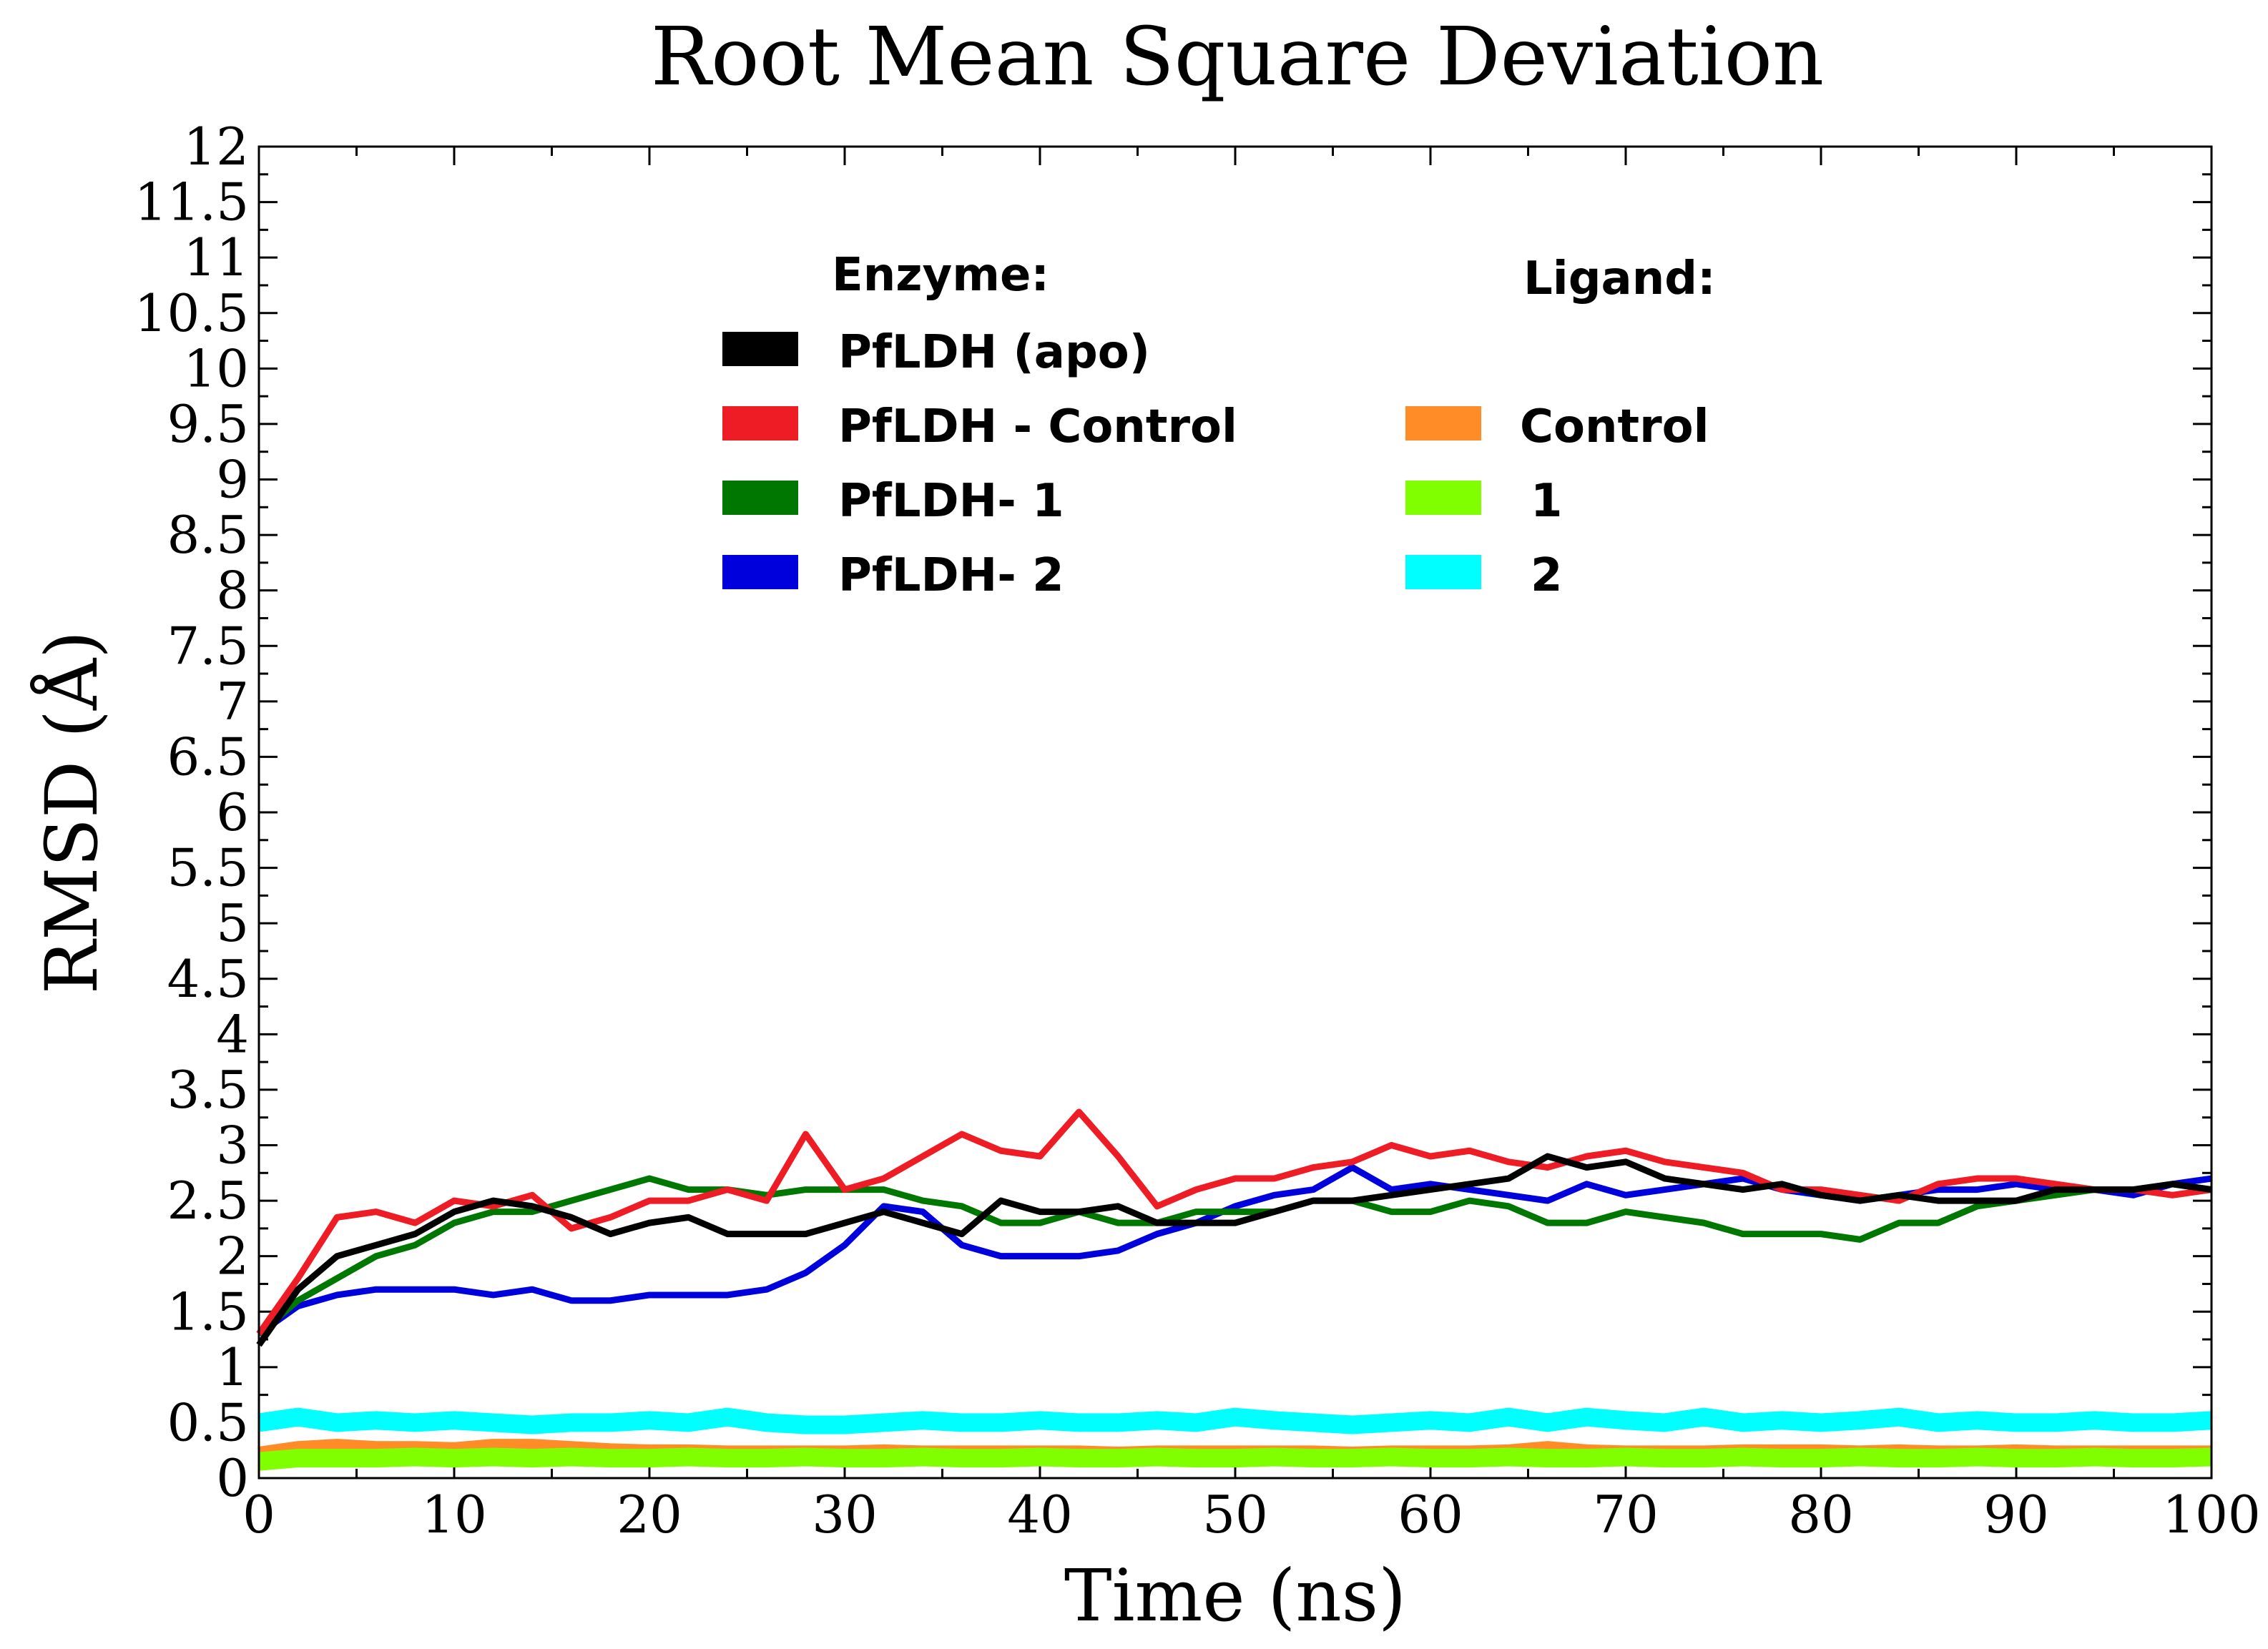 The height and width of the screenshot is (1649, 2268). What do you see at coordinates (940, 275) in the screenshot?
I see `legend-enzyme-heading: Enzyme:` at bounding box center [940, 275].